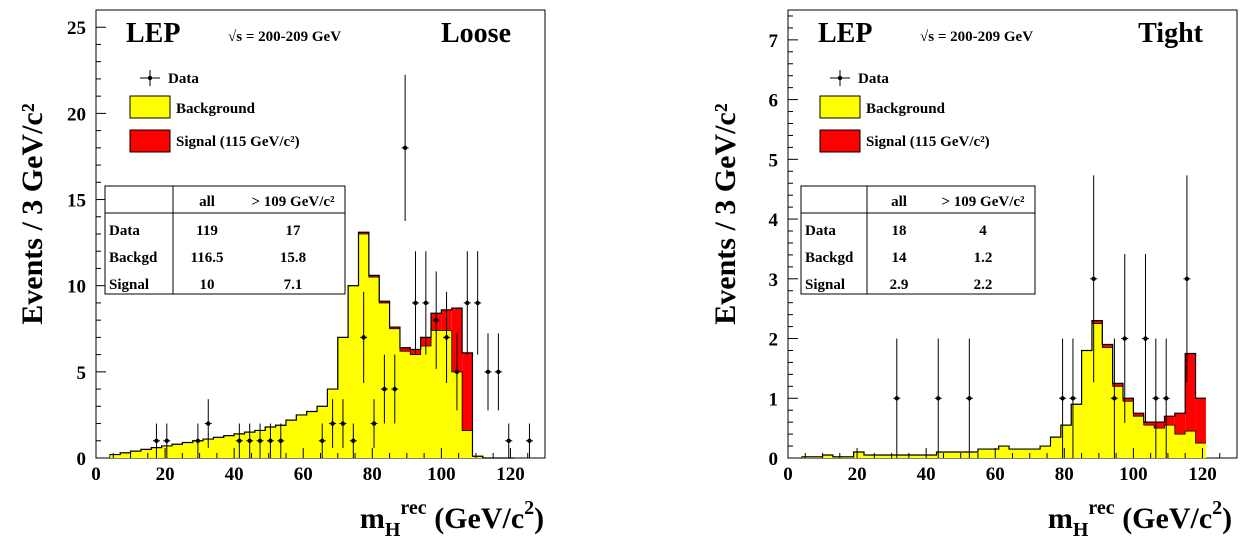 This screenshot has height=538, width=1260. What do you see at coordinates (96, 474) in the screenshot?
I see `x-tick-label: 0` at bounding box center [96, 474].